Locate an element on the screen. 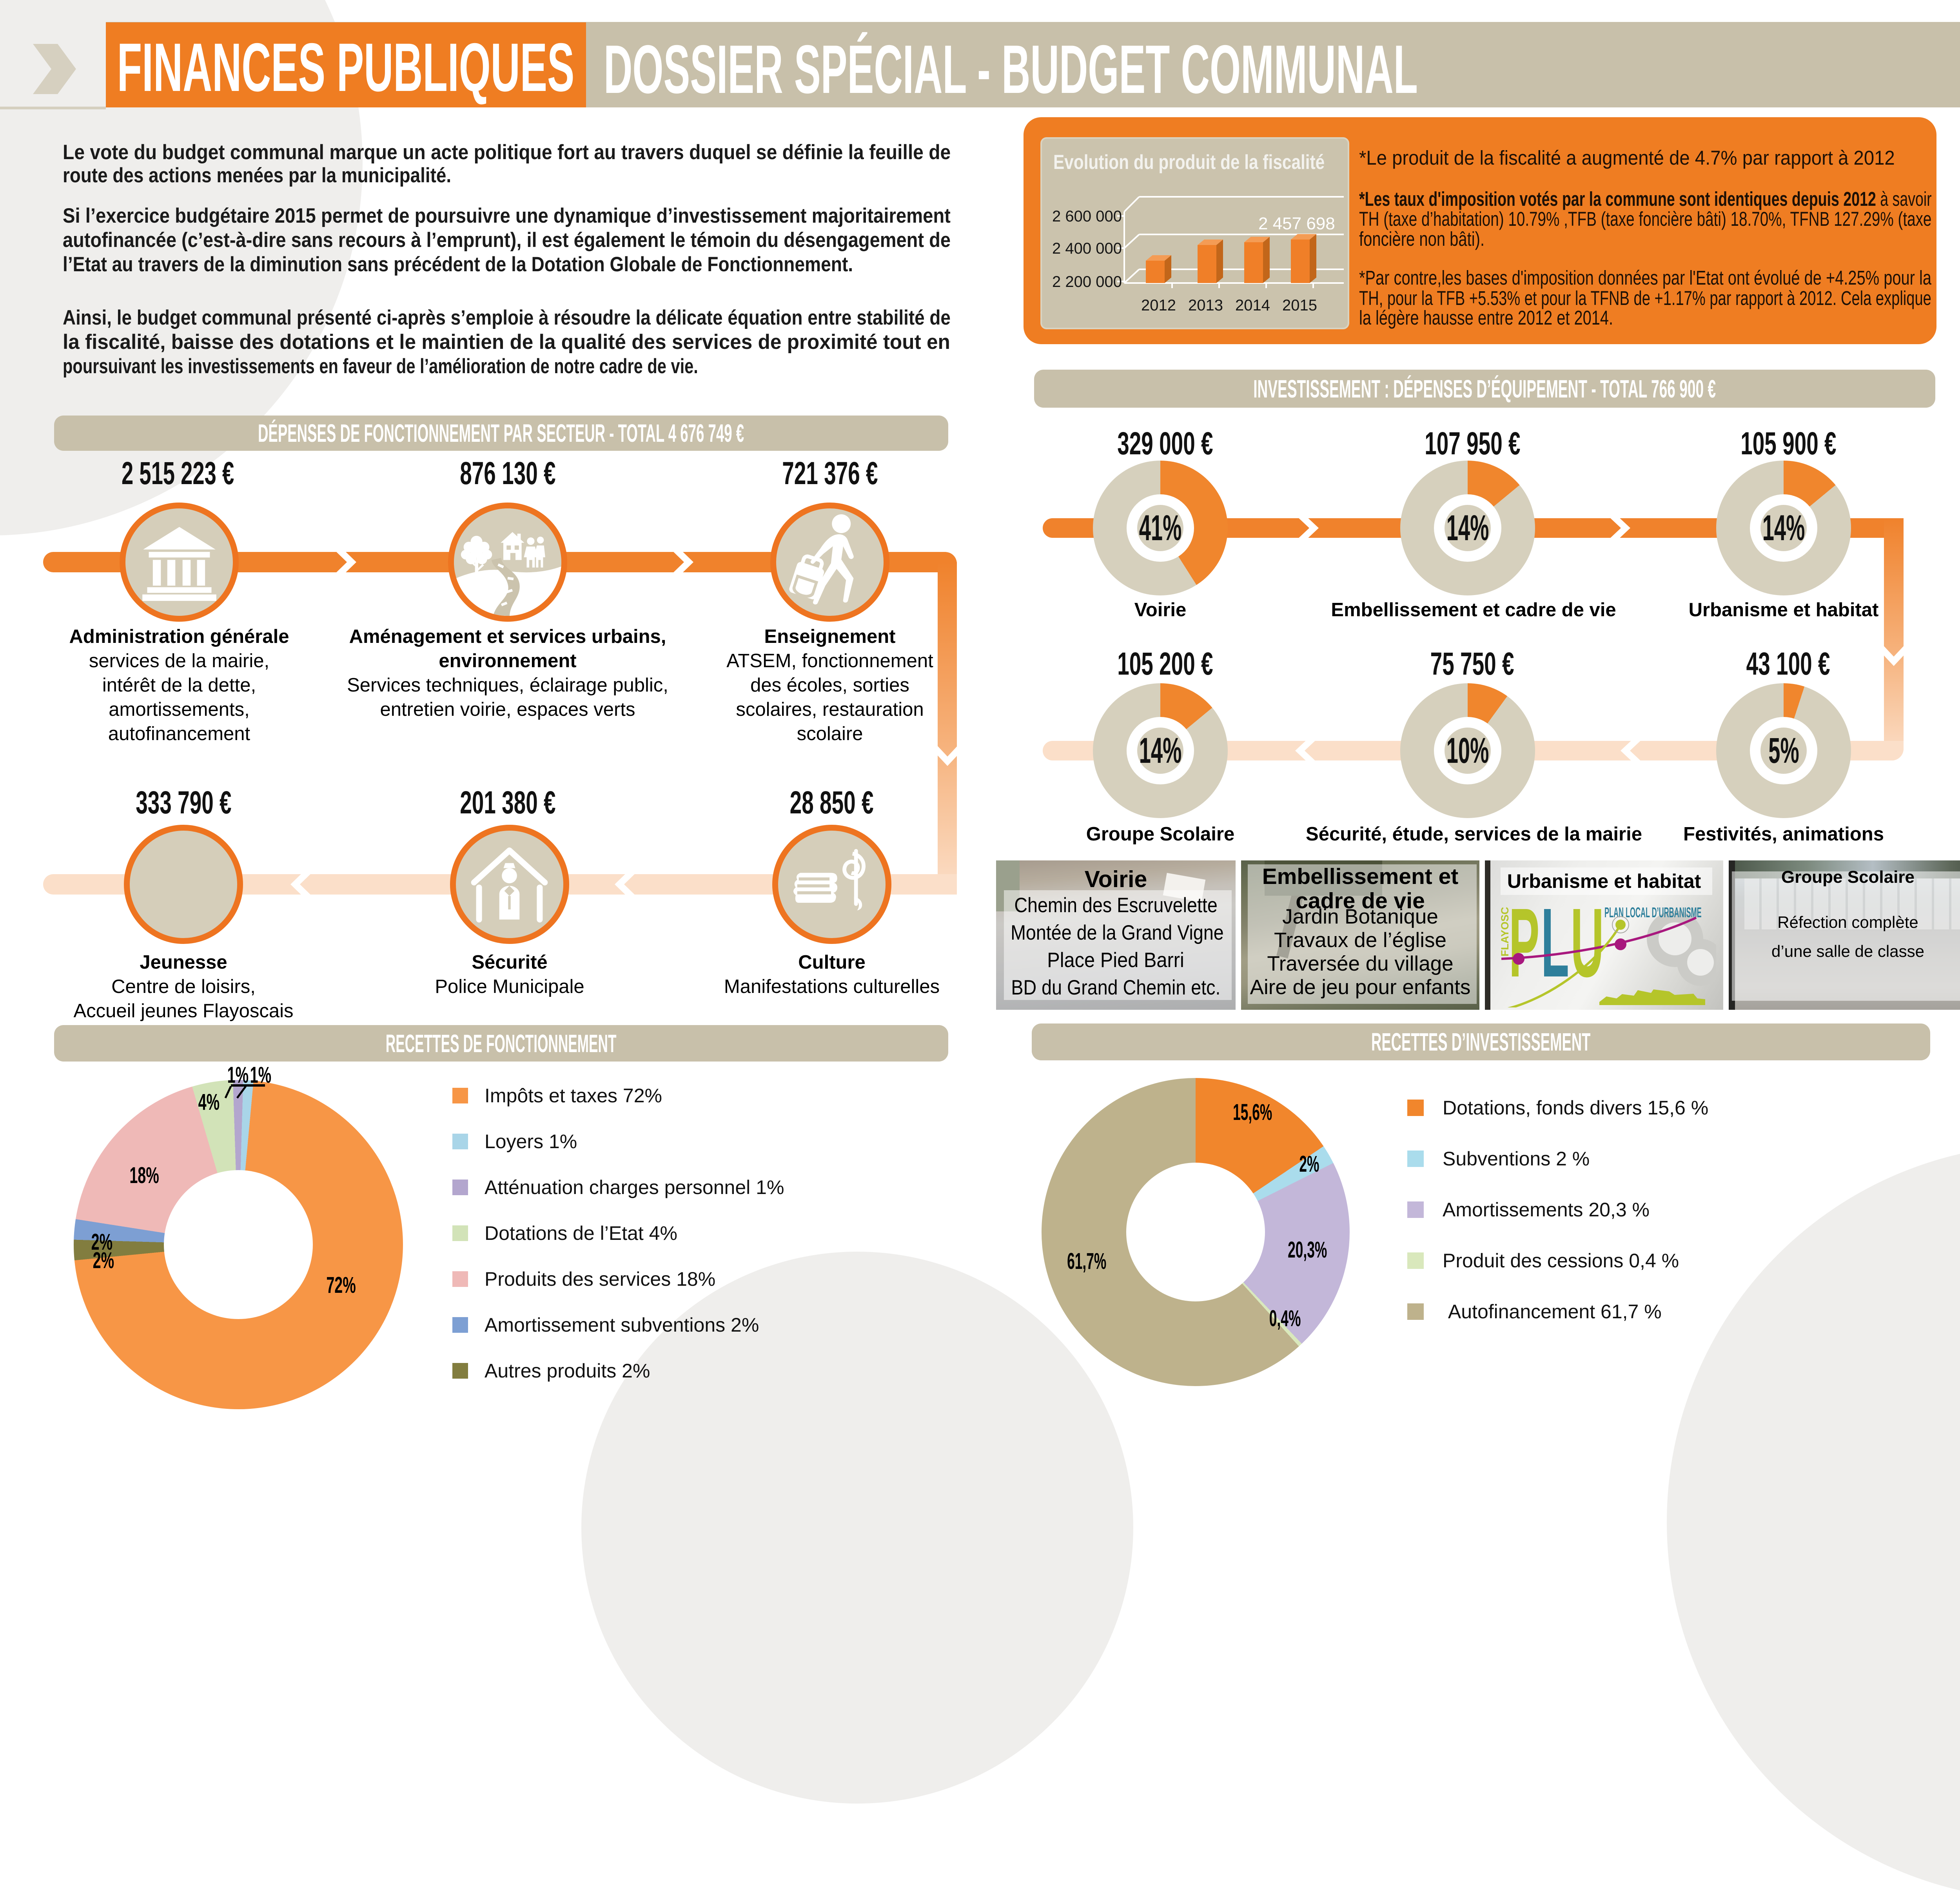 This screenshot has height=1900, width=1960. svg-text: 2 400 000 is located at coordinates (1087, 248).